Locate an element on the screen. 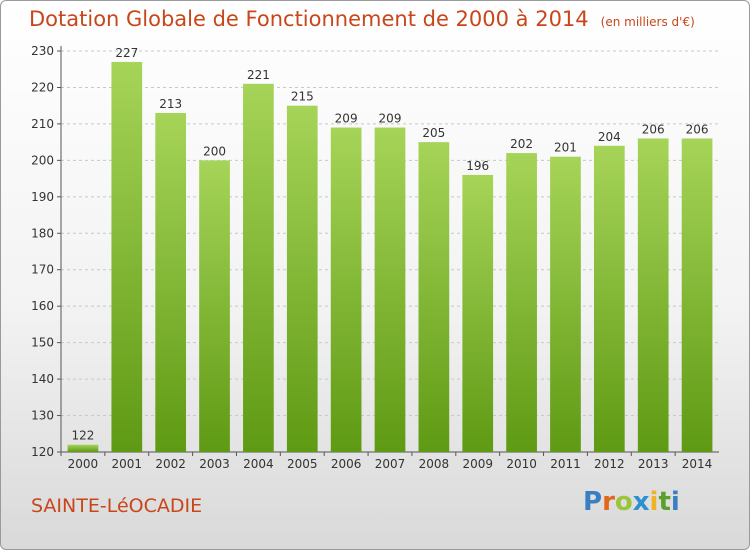  y-tick-label: 120 is located at coordinates (42, 452).